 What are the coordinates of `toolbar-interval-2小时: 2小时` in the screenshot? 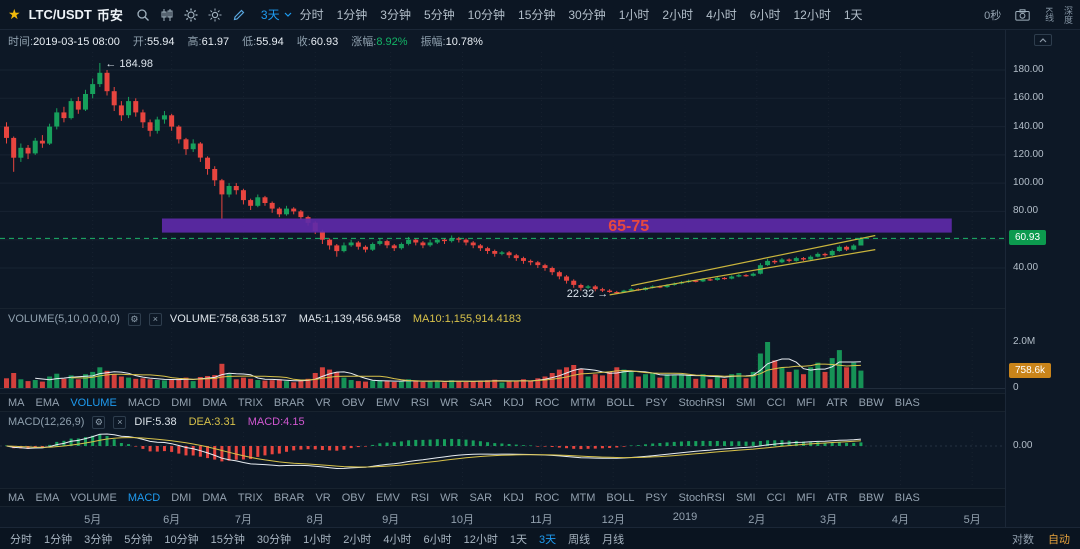 It's located at (678, 15).